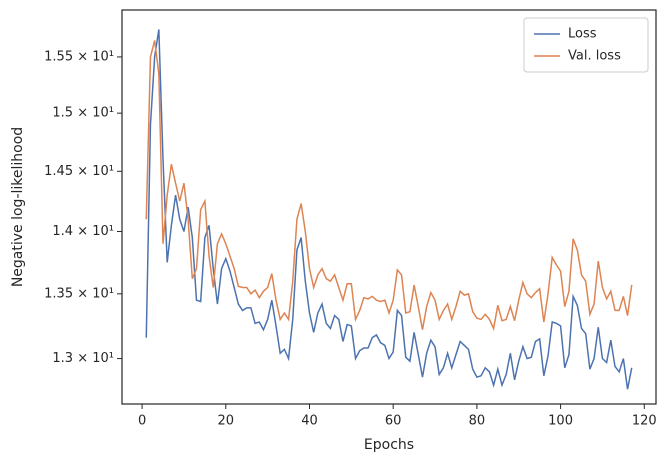  What do you see at coordinates (644, 421) in the screenshot?
I see `x-tick-label: 120` at bounding box center [644, 421].